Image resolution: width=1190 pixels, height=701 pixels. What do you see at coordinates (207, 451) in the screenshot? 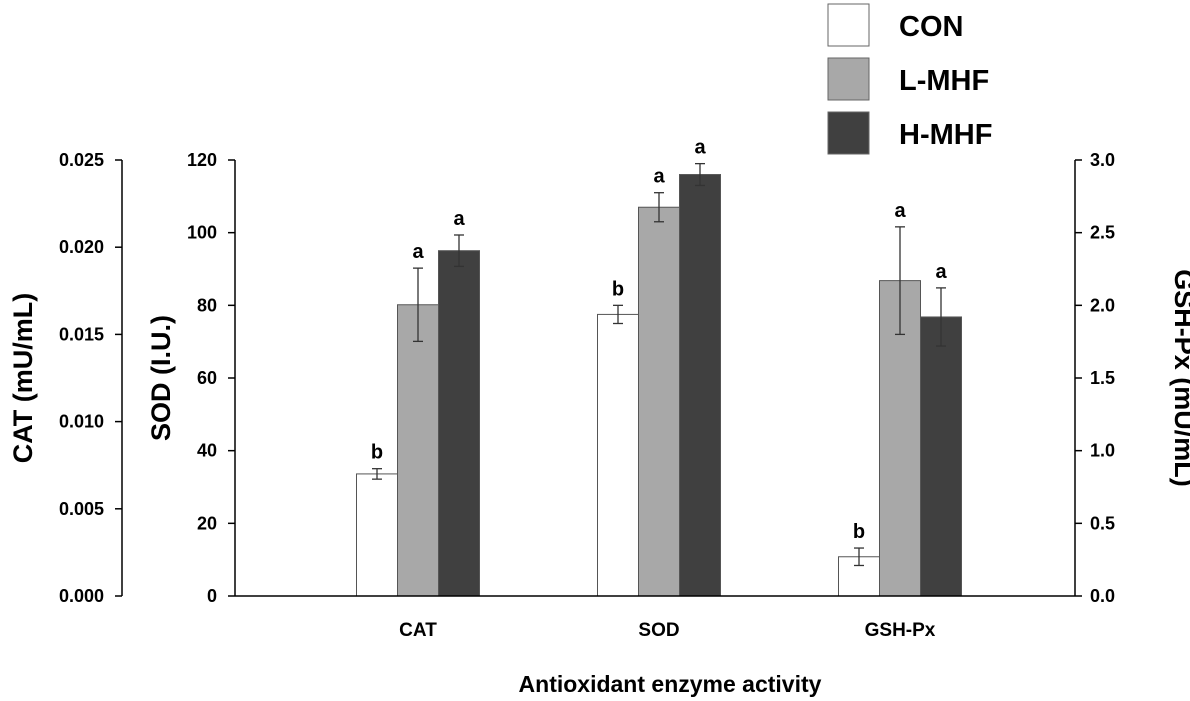
I see `sod-tick-label: 40` at bounding box center [207, 451].